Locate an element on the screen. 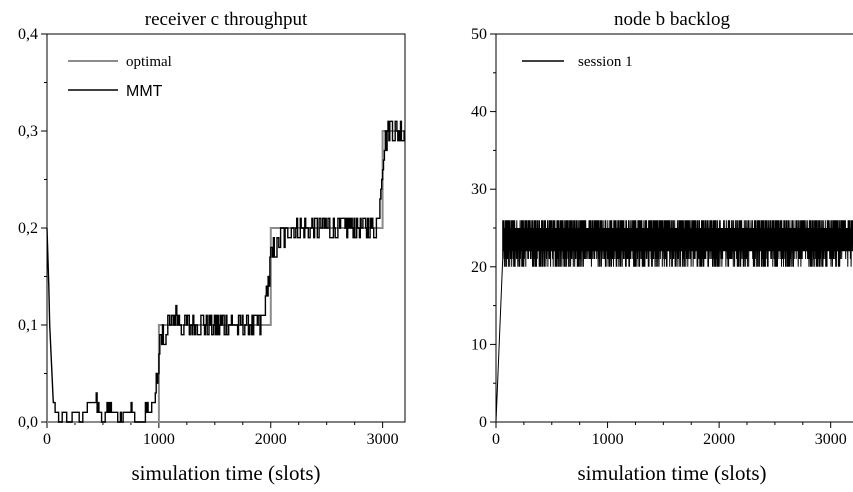 Image resolution: width=853 pixels, height=492 pixels. y-tick-label: 30 is located at coordinates (479, 189).